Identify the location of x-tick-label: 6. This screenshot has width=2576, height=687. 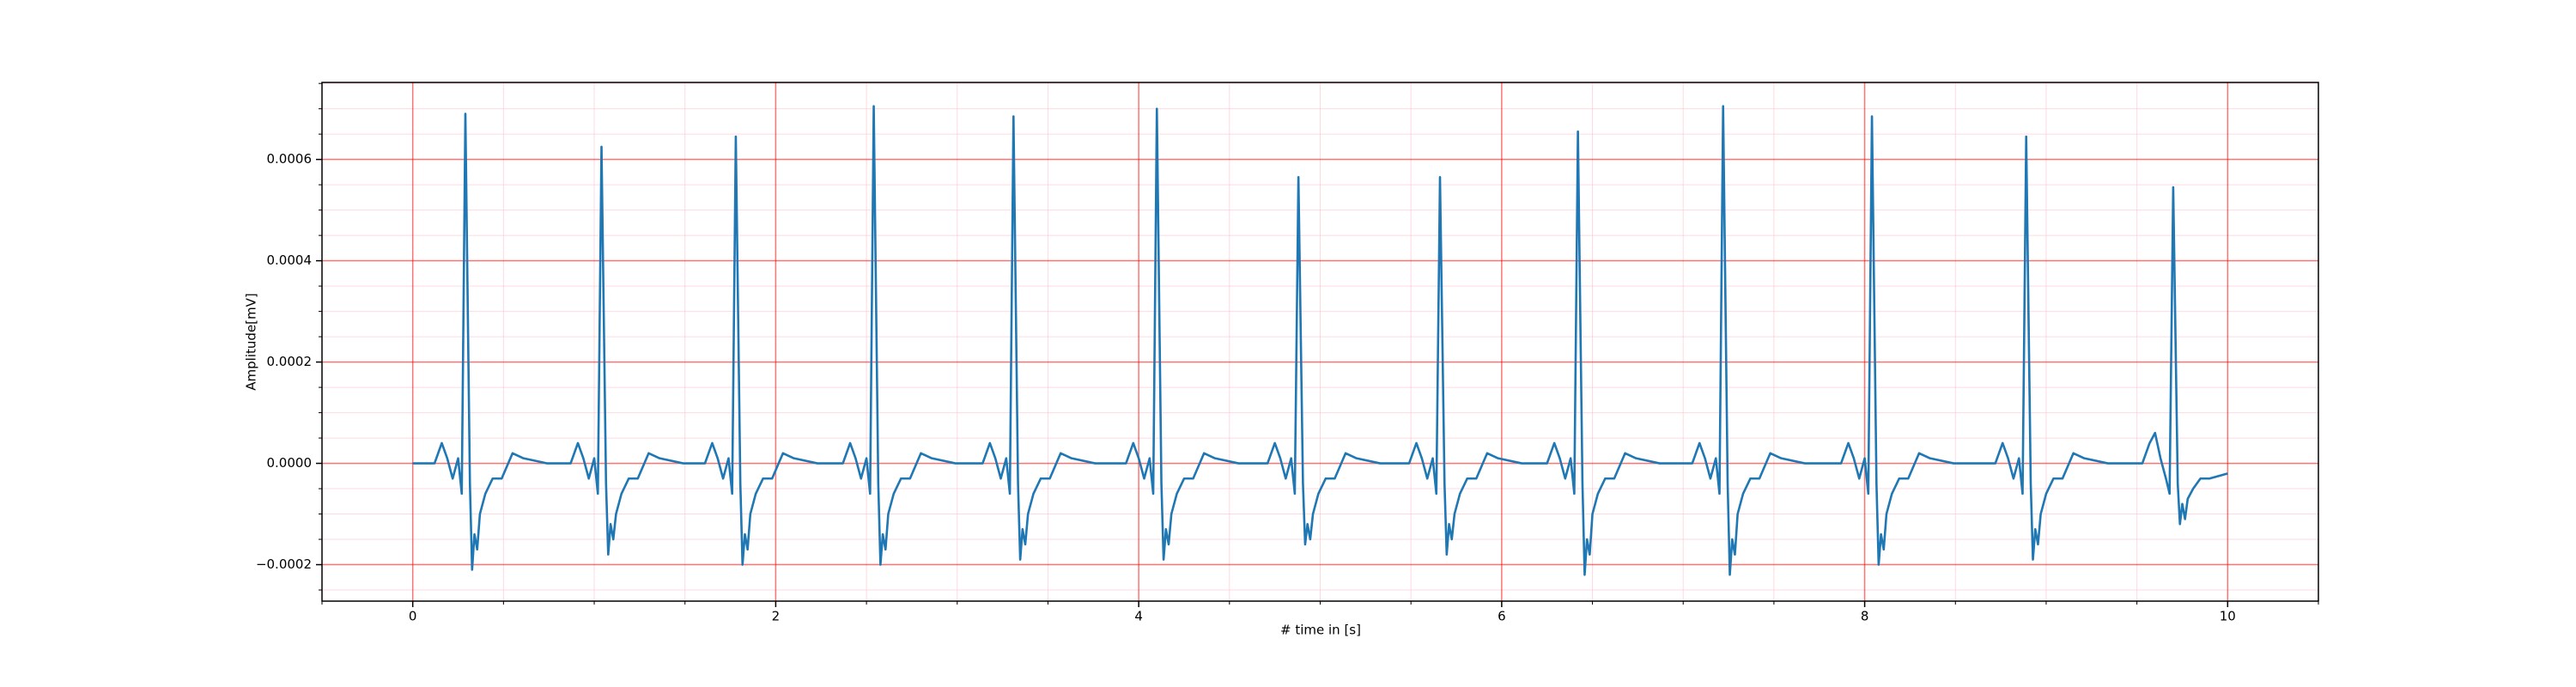
(1502, 616).